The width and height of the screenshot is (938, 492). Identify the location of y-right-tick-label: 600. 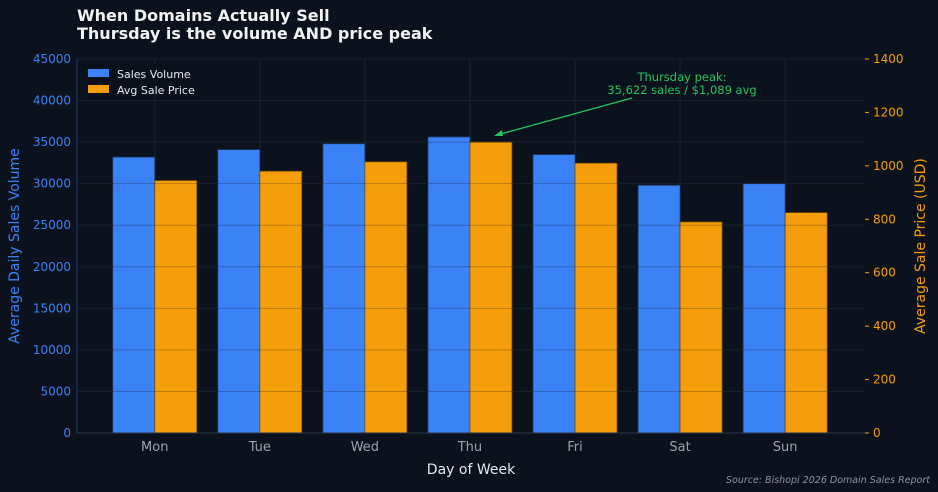
(884, 273).